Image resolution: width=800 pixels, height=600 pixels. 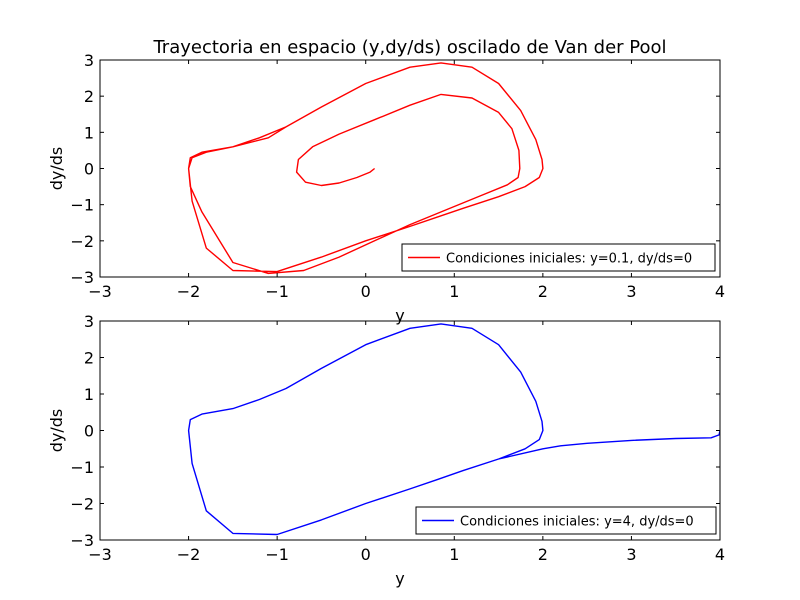 I want to click on legend-label: Condiciones iniciales: y=0.1, dy/ds=0, so click(x=569, y=259).